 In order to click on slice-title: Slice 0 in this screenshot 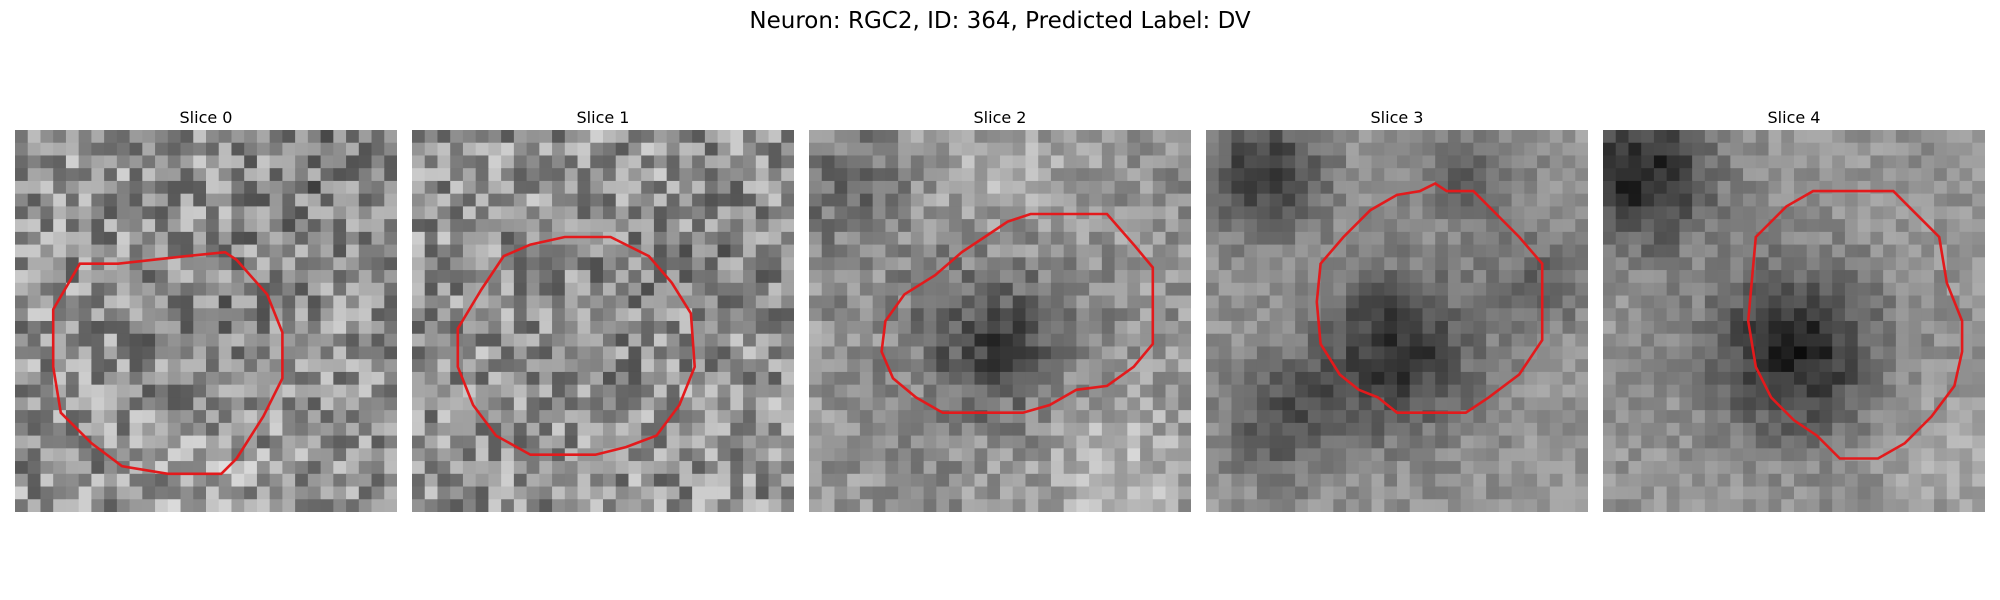, I will do `click(206, 117)`.